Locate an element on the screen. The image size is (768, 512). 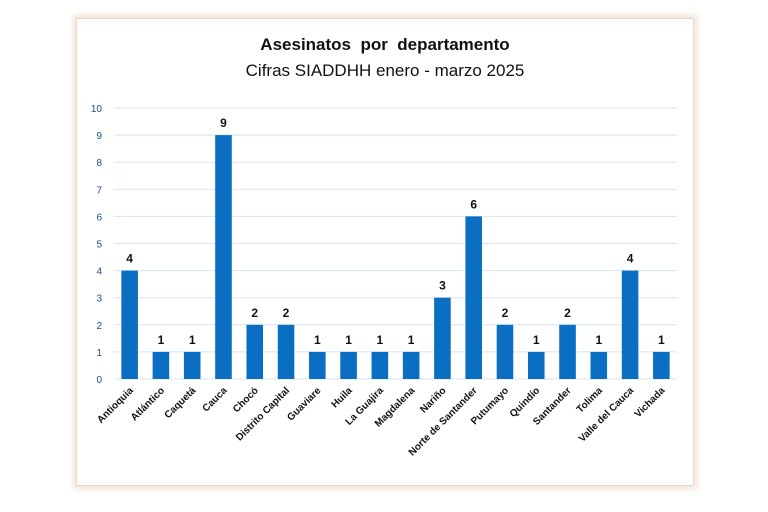
x-tick-label: Atlántico is located at coordinates (148, 404).